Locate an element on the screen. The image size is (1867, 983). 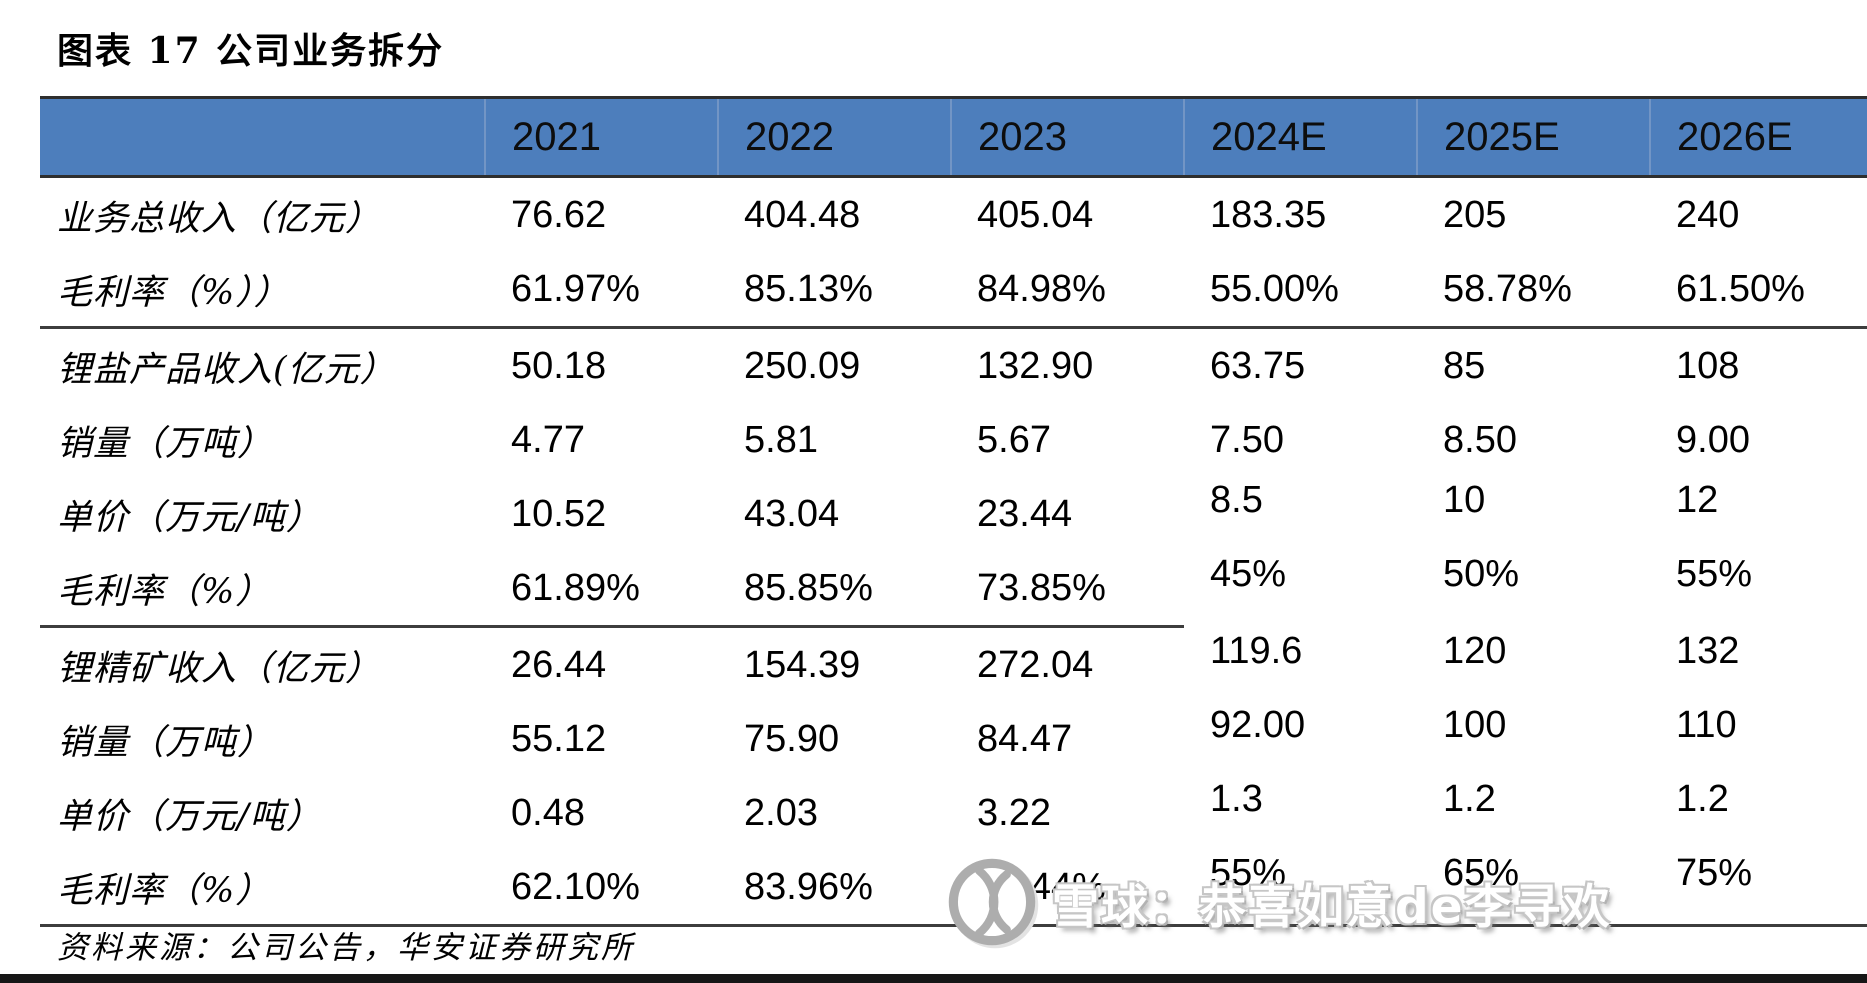
cell-value: 100 is located at coordinates (1533, 725).